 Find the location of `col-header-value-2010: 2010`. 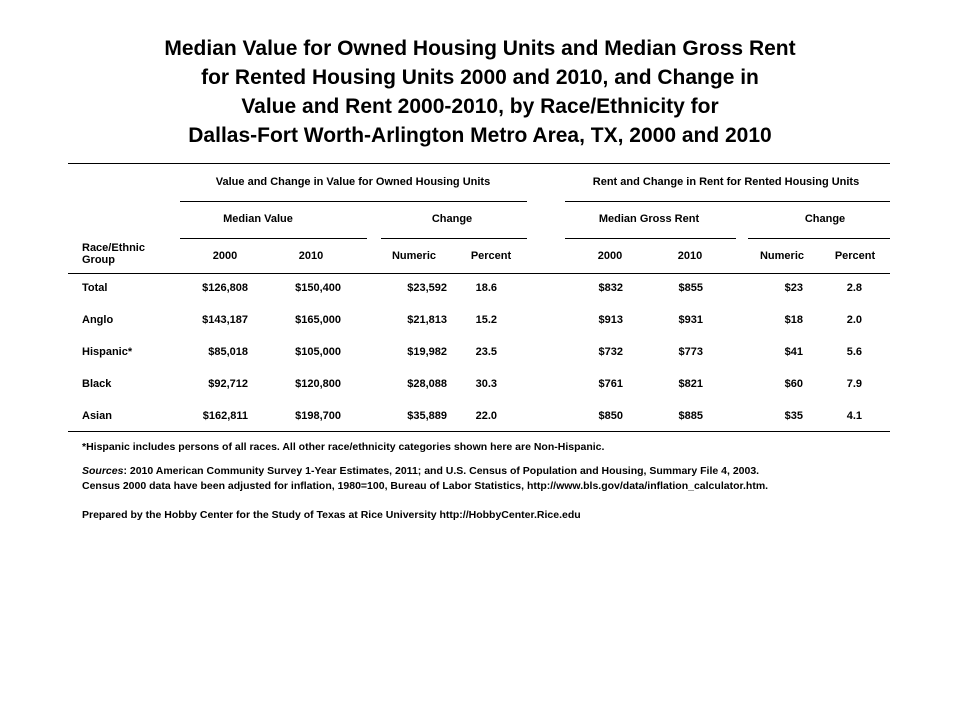

col-header-value-2010: 2010 is located at coordinates (311, 256).